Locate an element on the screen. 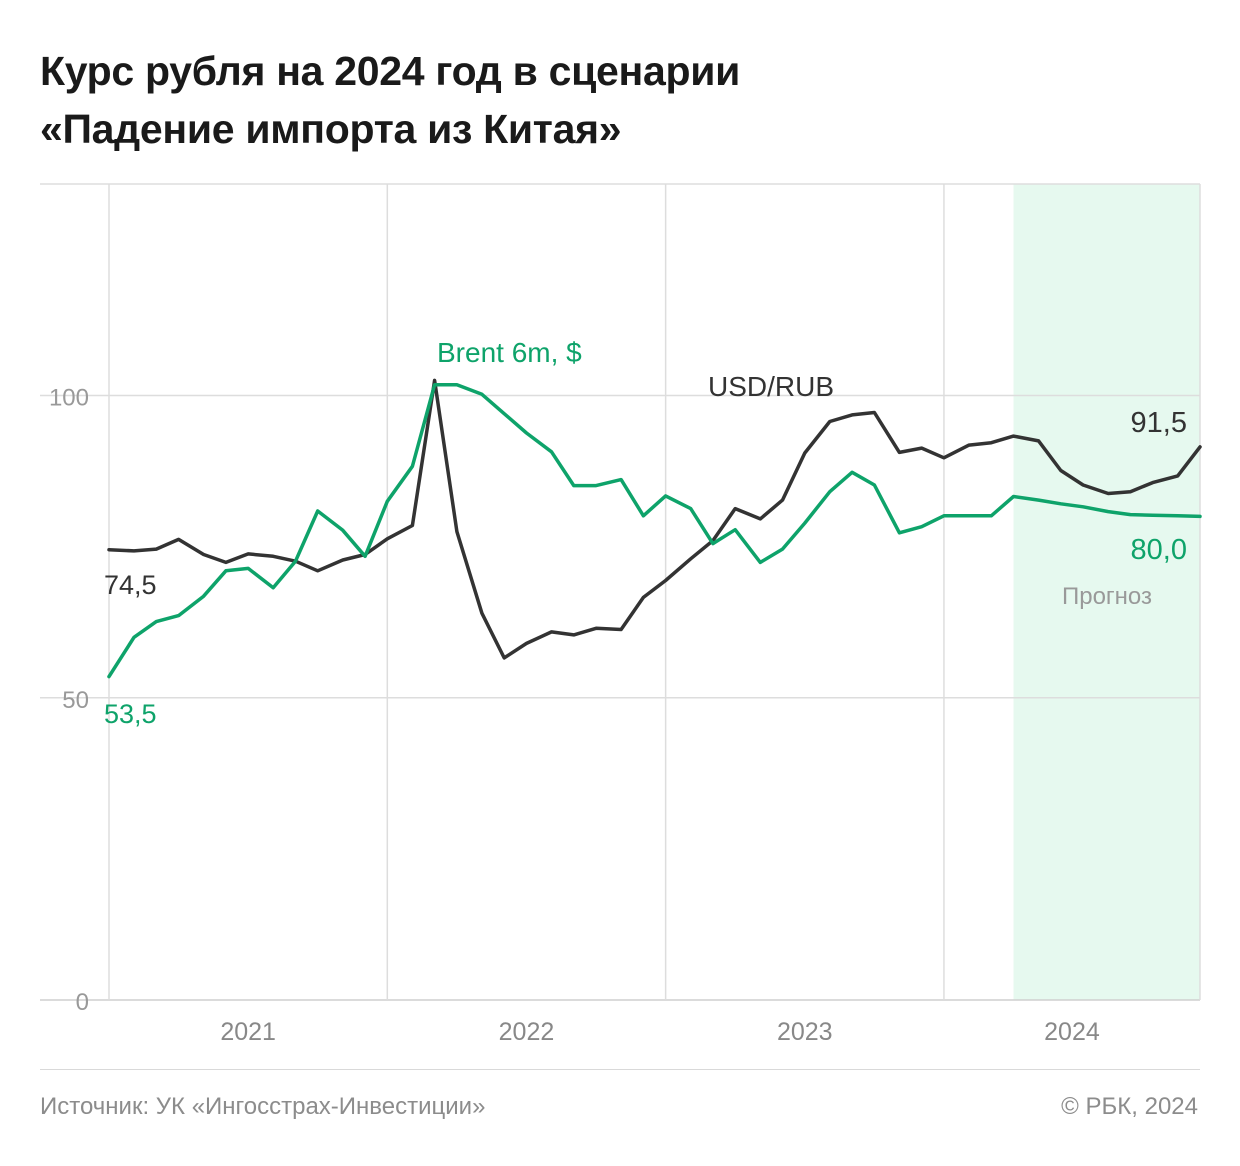  brent-series-label: Brent 6m, $ is located at coordinates (509, 352).